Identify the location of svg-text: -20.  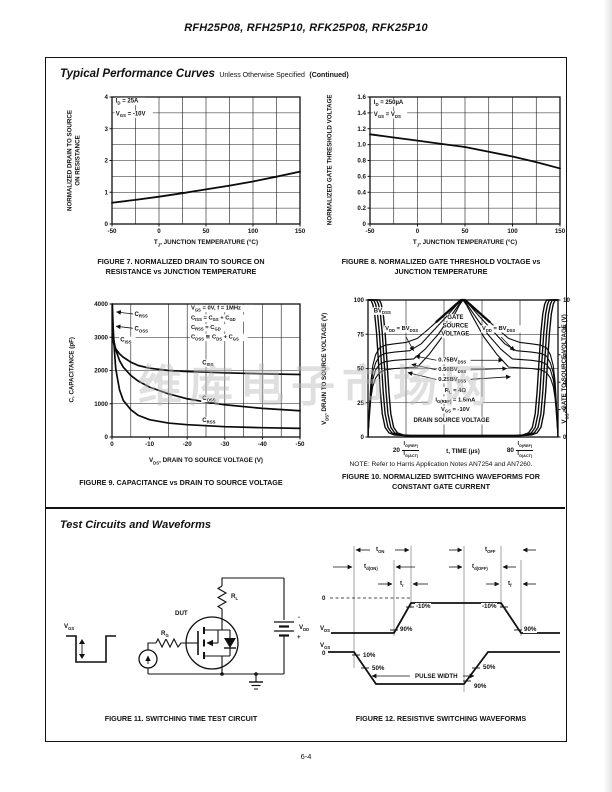
(188, 444).